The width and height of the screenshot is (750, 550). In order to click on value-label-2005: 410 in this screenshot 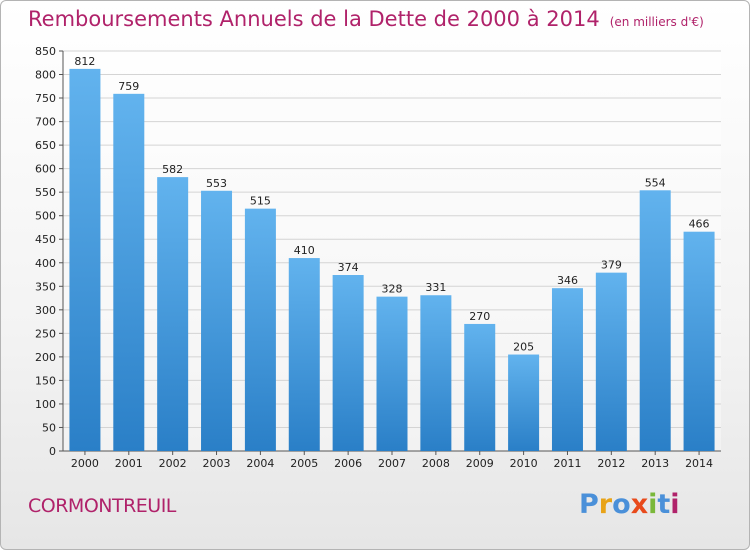, I will do `click(304, 250)`.